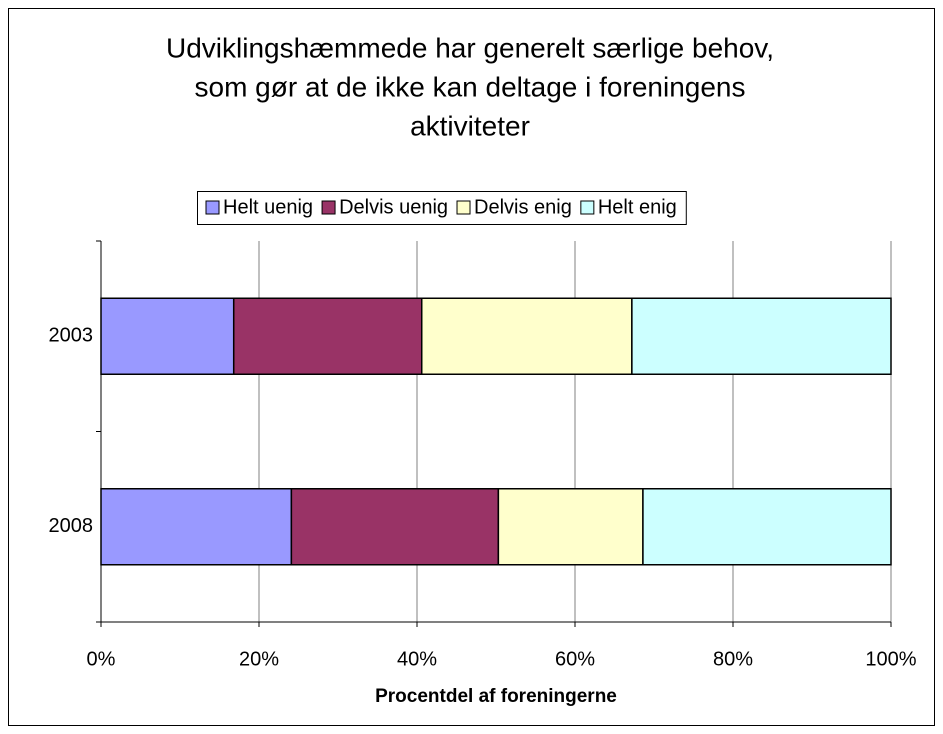 This screenshot has height=734, width=943. What do you see at coordinates (890, 659) in the screenshot?
I see `x-tick-label: 100%` at bounding box center [890, 659].